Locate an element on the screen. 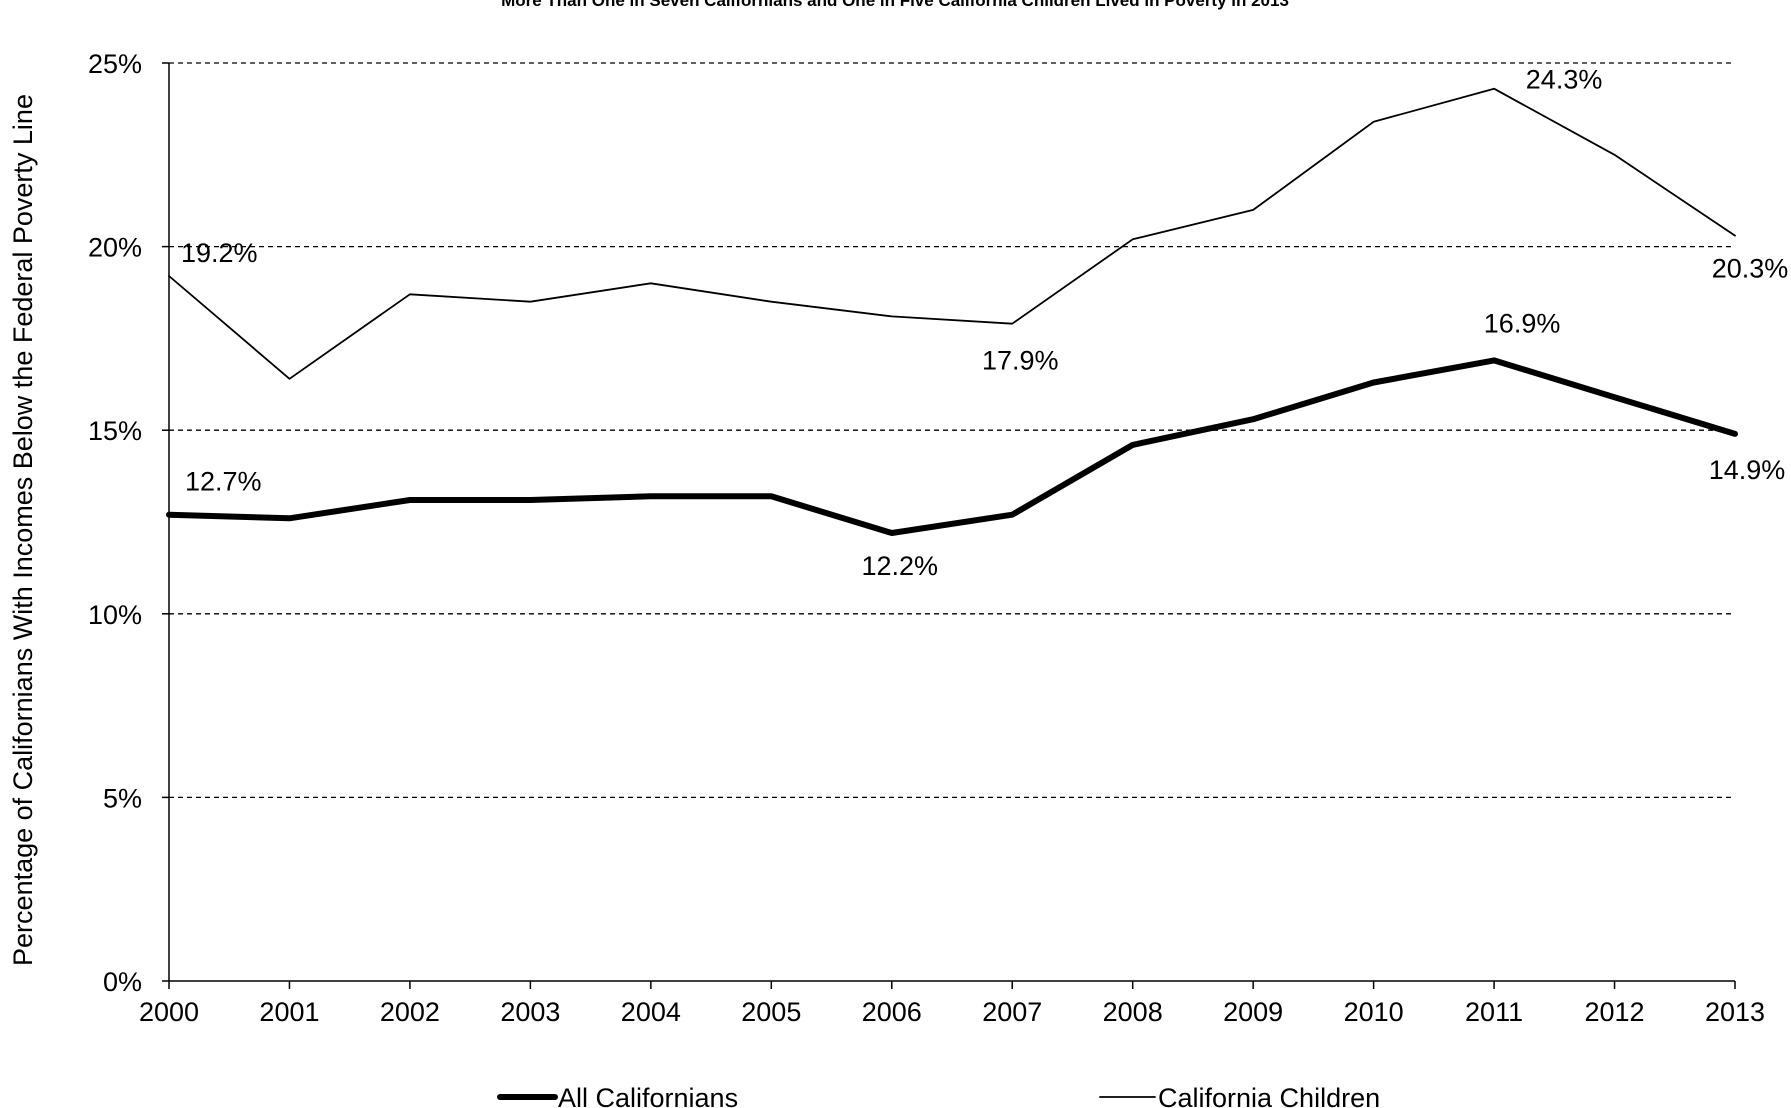  x-tick-label: 2006 is located at coordinates (892, 1012).